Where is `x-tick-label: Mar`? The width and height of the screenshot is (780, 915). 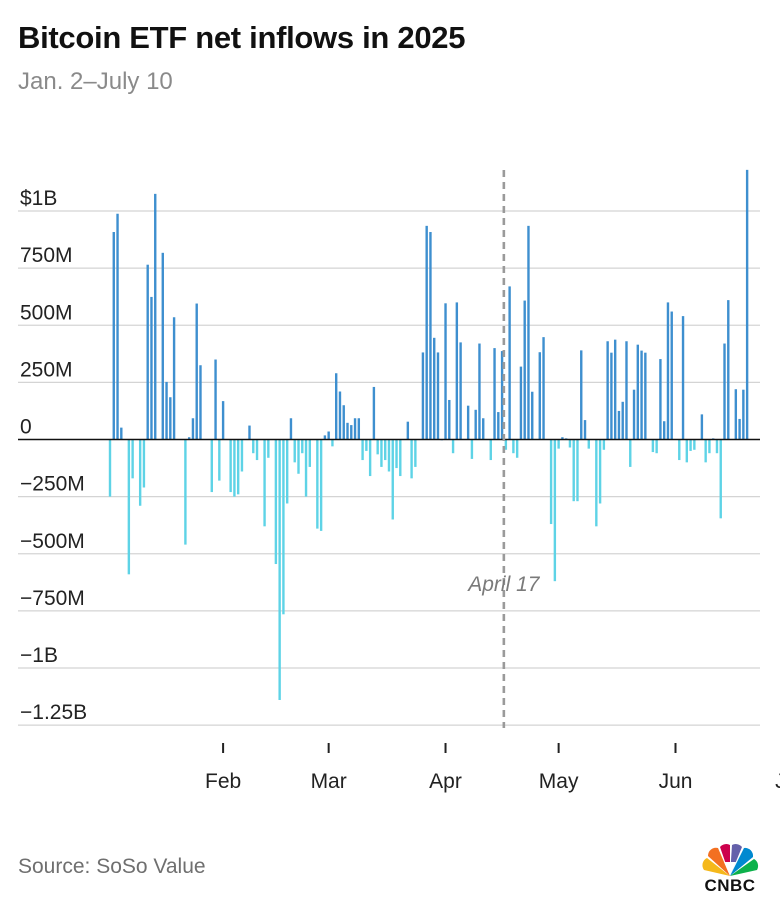
x-tick-label: Mar is located at coordinates (329, 781).